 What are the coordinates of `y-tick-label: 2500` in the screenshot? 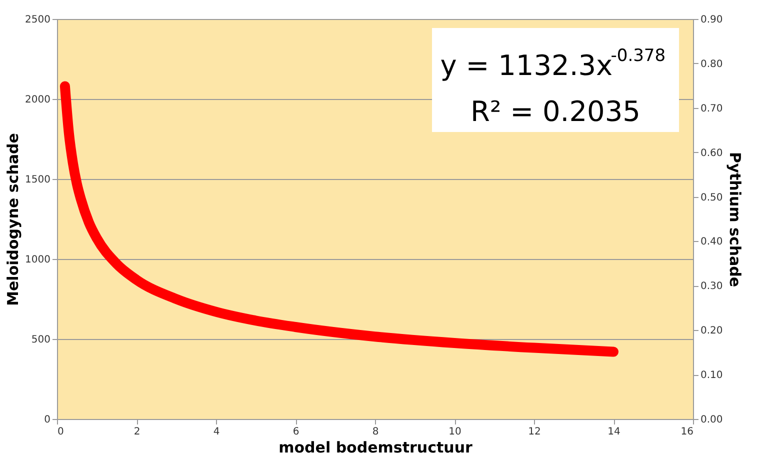 It's located at (37, 20).